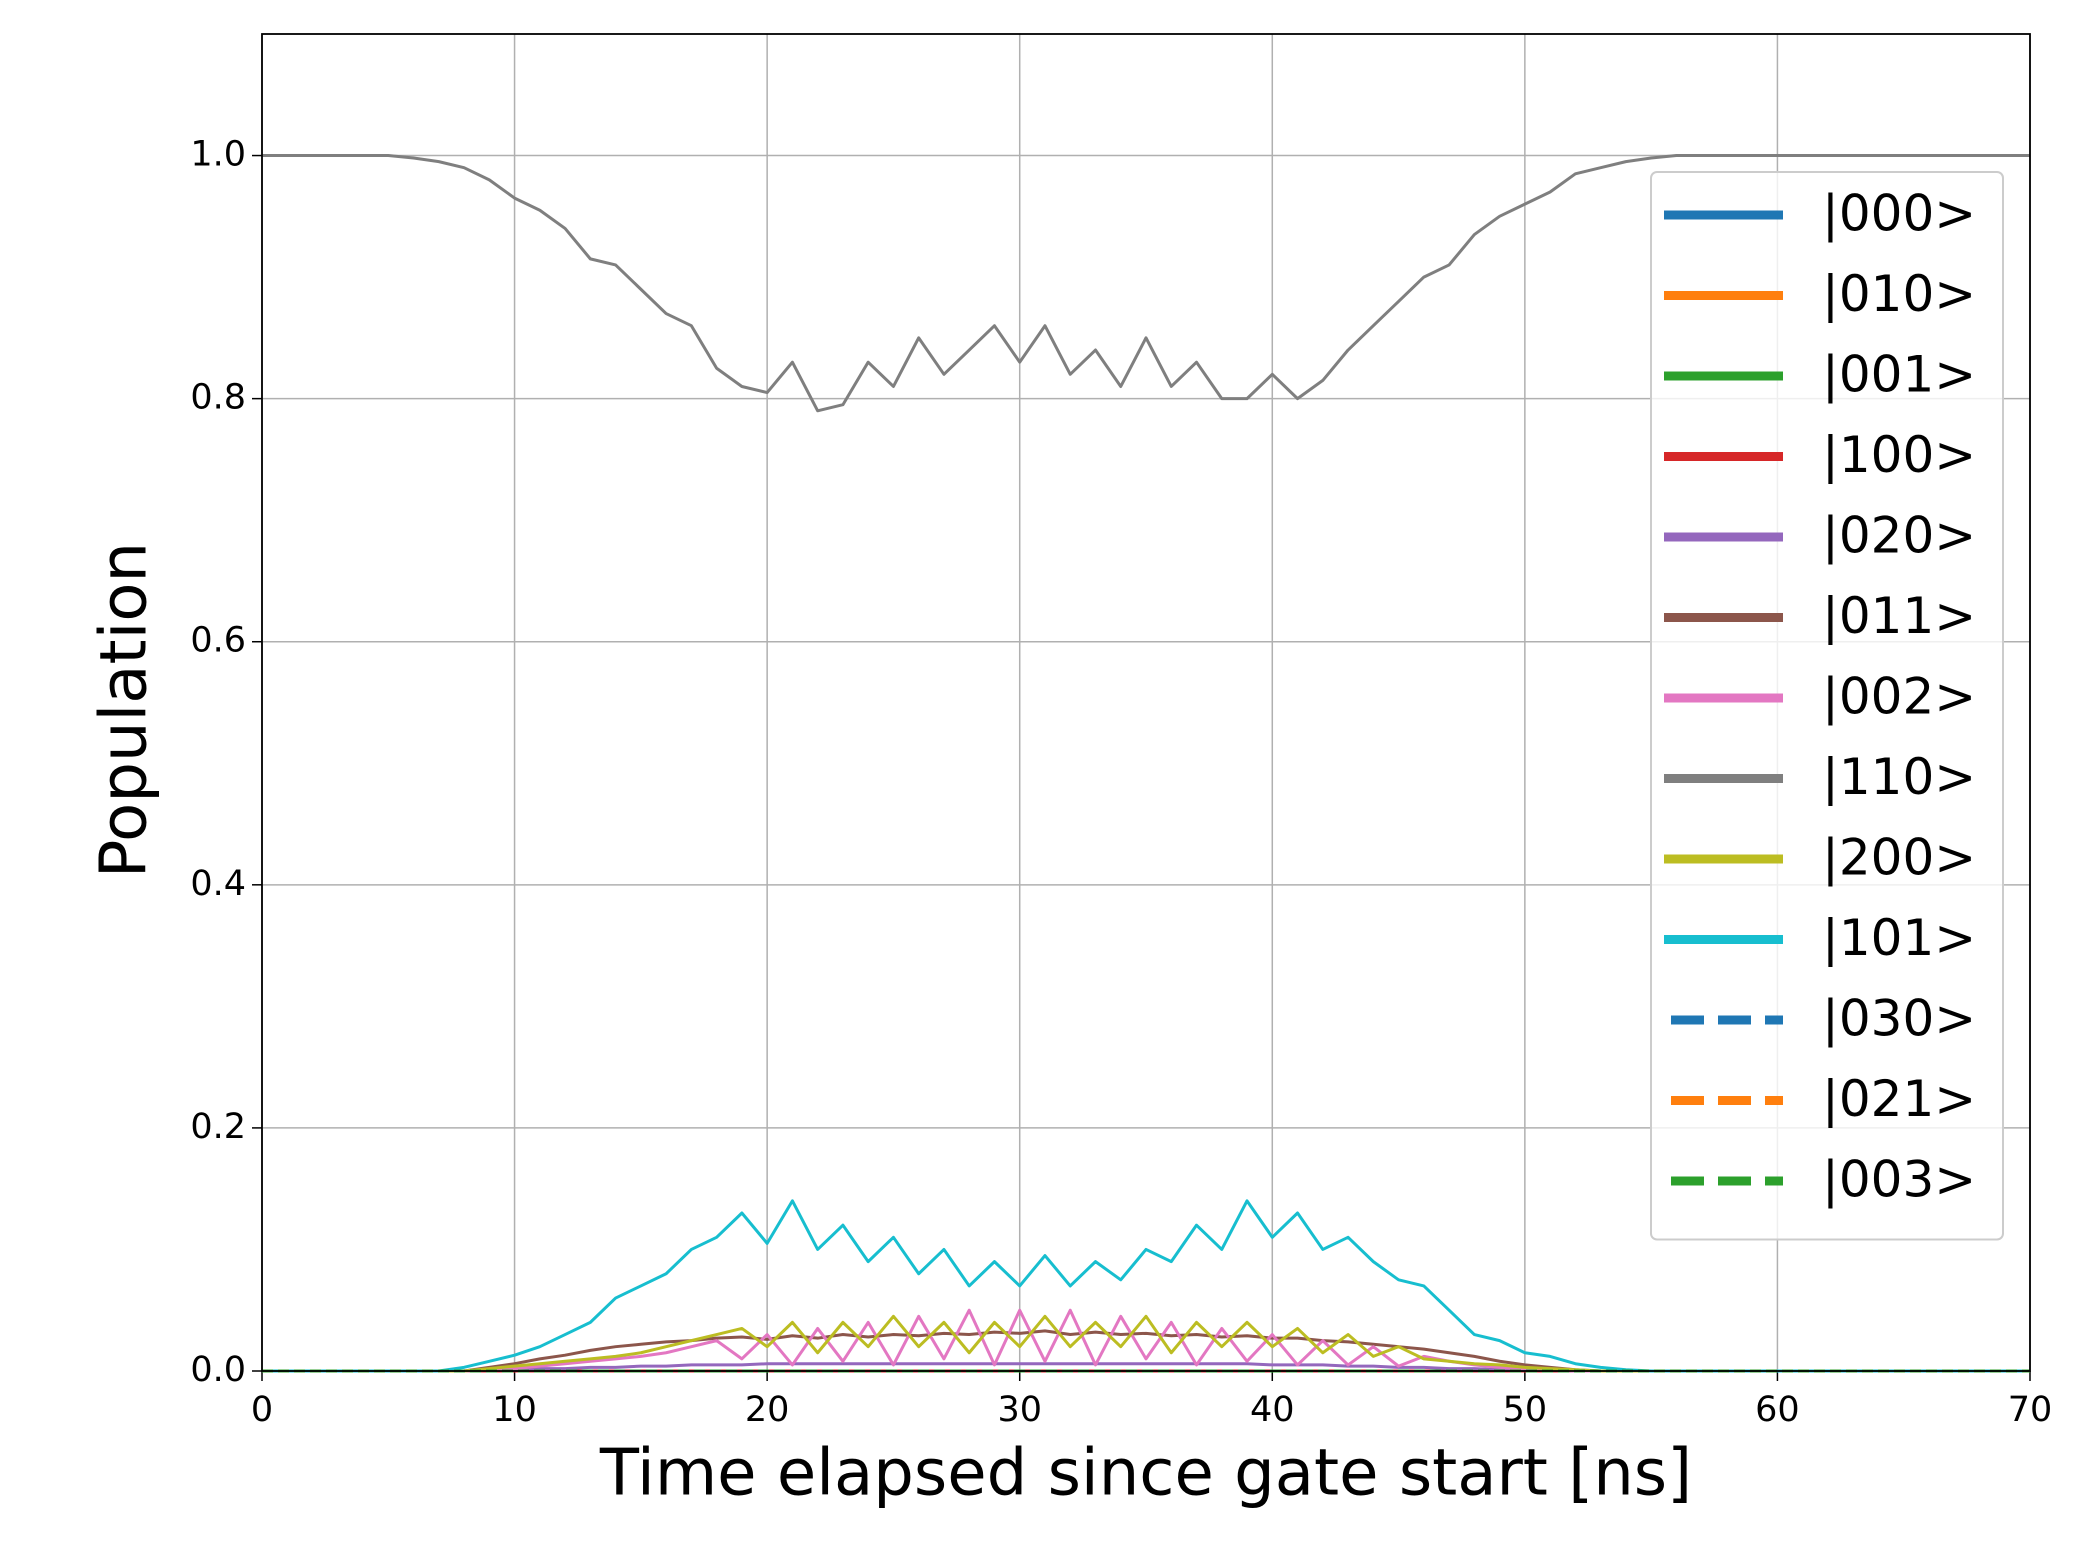  What do you see at coordinates (1899, 1180) in the screenshot?
I see `legend-label: |003>` at bounding box center [1899, 1180].